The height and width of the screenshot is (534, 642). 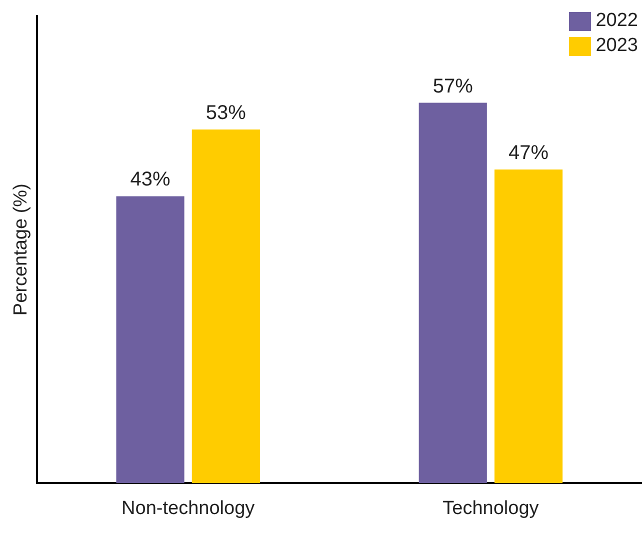 What do you see at coordinates (21, 250) in the screenshot?
I see `y-axis-title: Percentage (%)` at bounding box center [21, 250].